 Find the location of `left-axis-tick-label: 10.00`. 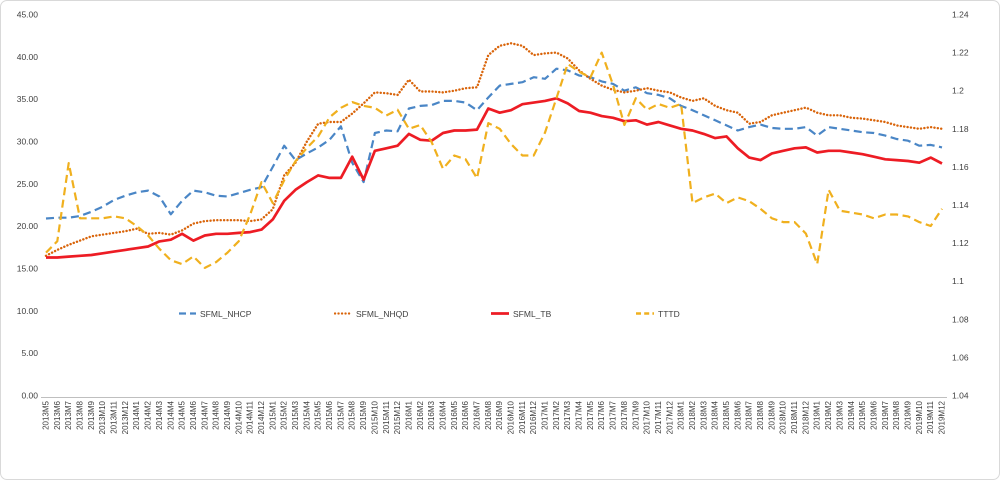

left-axis-tick-label: 10.00 is located at coordinates (28, 311).